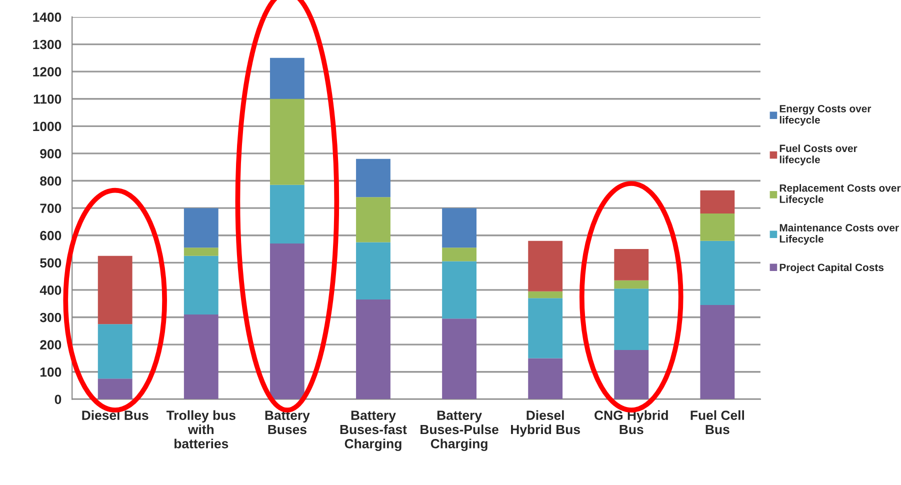 Image resolution: width=901 pixels, height=485 pixels. Describe the element at coordinates (819, 155) in the screenshot. I see `legend-label: Fuel Costs over lifecycle` at that location.